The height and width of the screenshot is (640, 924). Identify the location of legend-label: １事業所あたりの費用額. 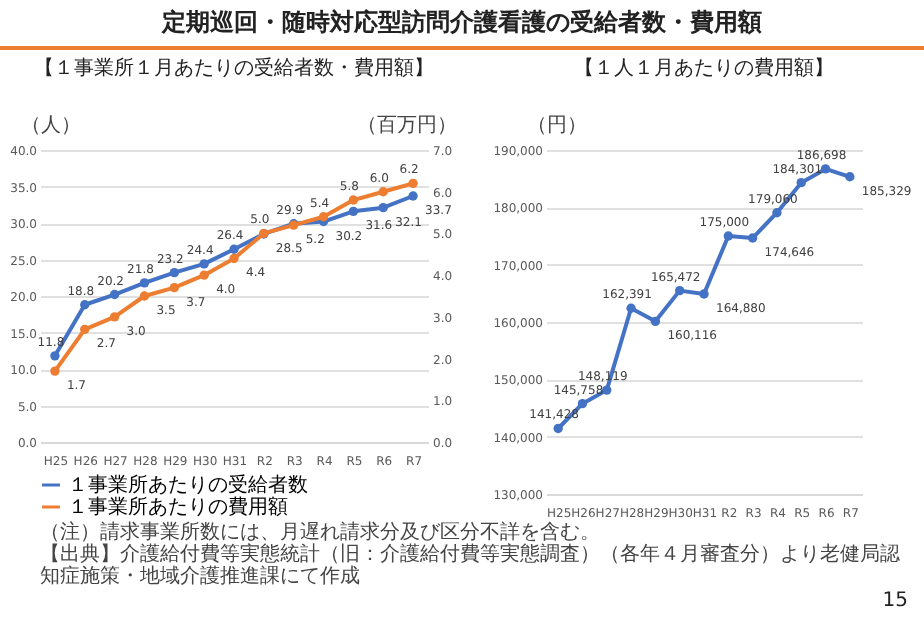
(178, 507).